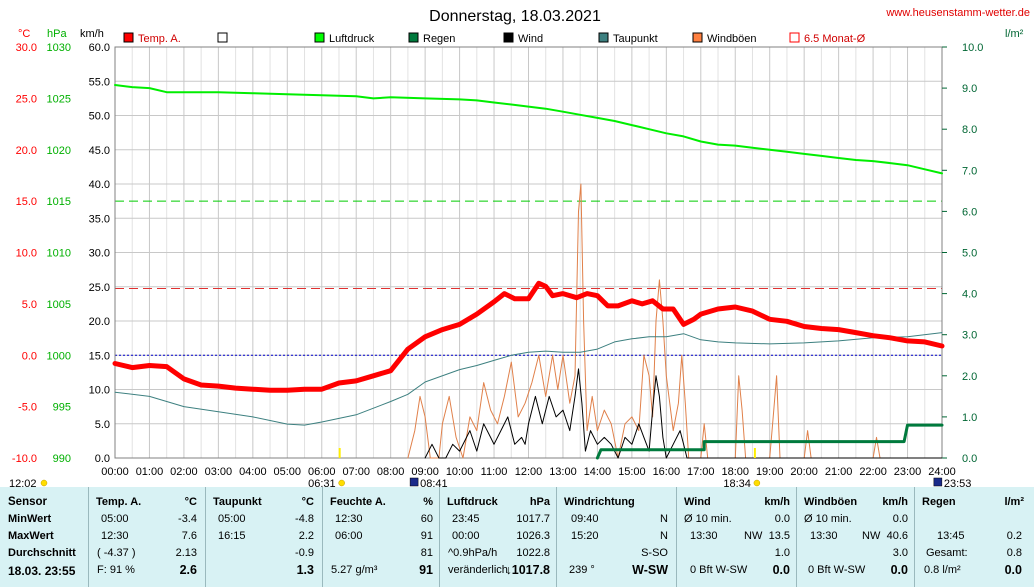 The width and height of the screenshot is (1034, 587). Describe the element at coordinates (187, 519) in the screenshot. I see `temp-min-value: -3.4` at that location.